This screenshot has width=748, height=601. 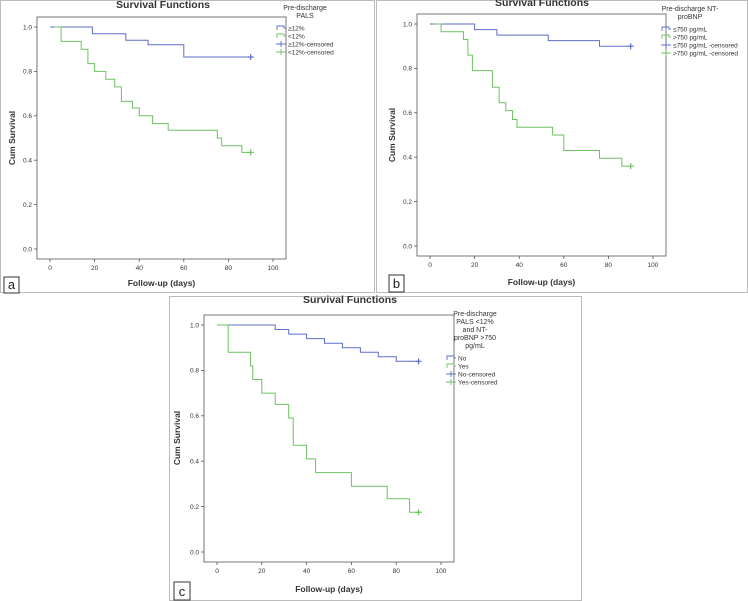 What do you see at coordinates (477, 375) in the screenshot?
I see `legend-entry: No-censored` at bounding box center [477, 375].